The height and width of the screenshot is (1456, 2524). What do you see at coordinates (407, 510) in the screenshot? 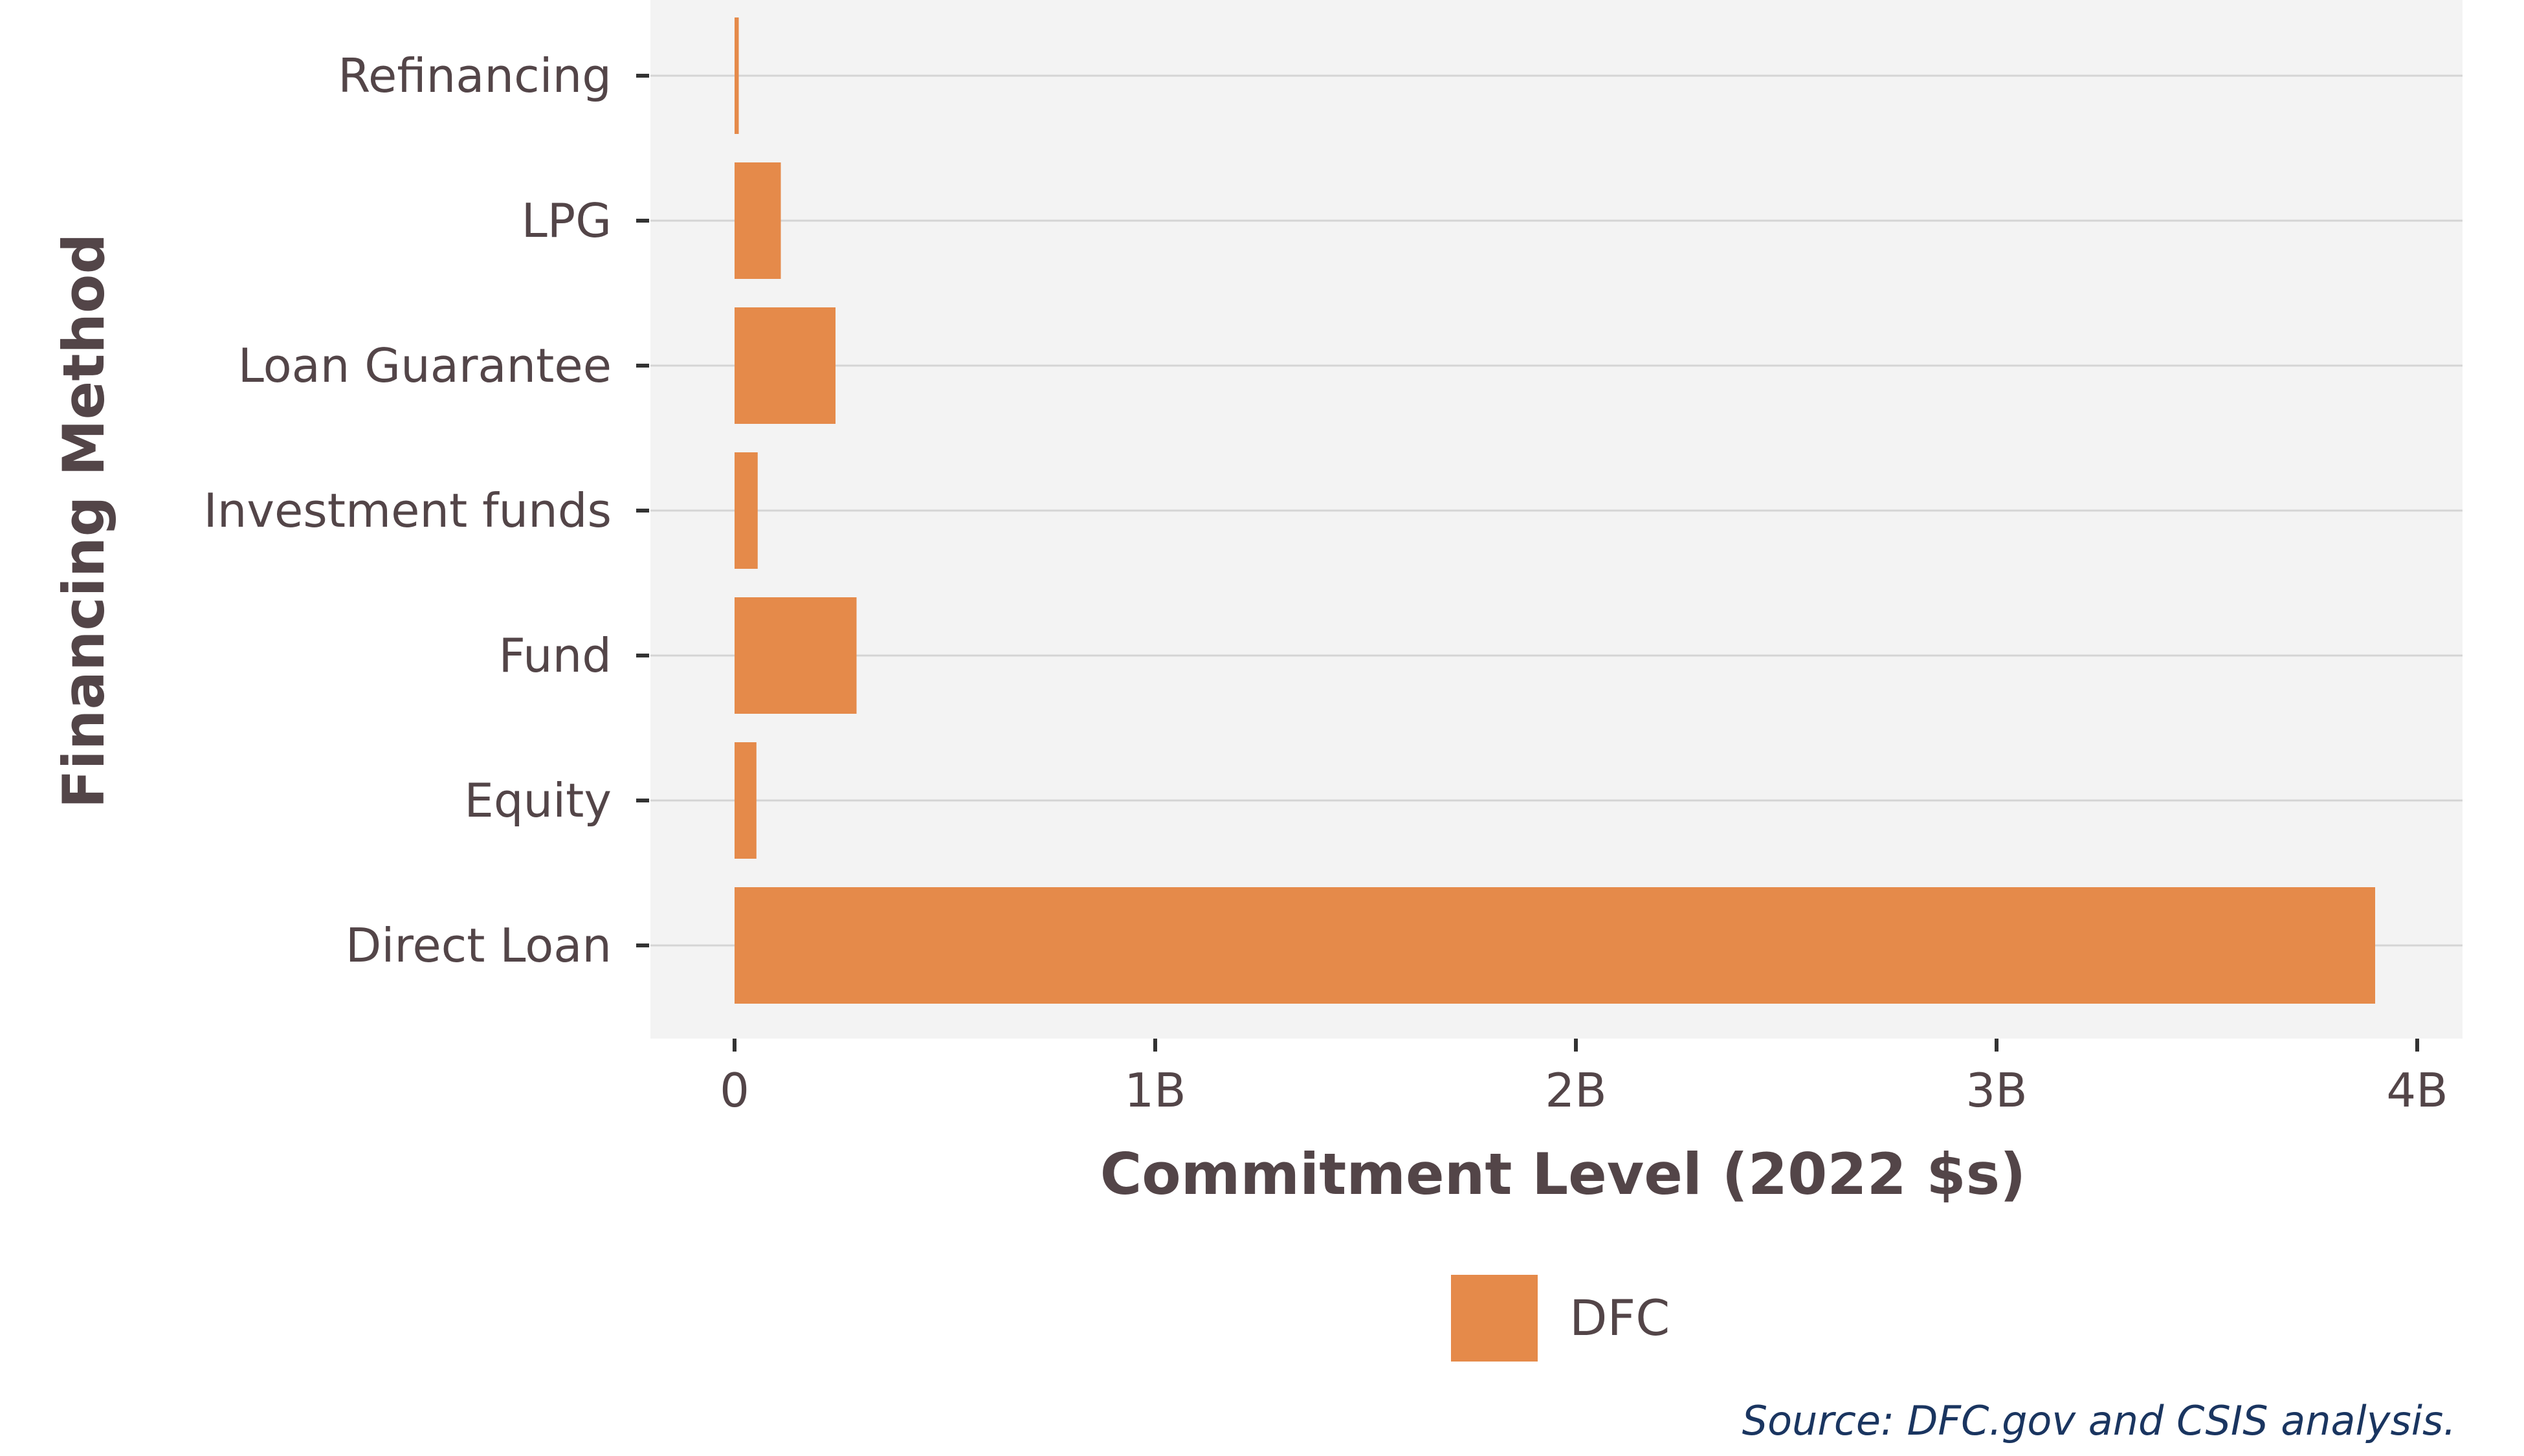
I see `y-tick-label-investment-funds: Investment funds` at bounding box center [407, 510].